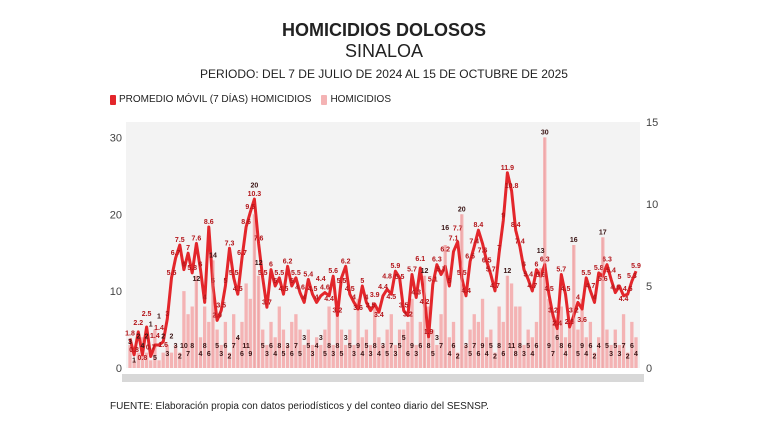  What do you see at coordinates (483, 250) in the screenshot?
I see `moving-average-data-label: 7.6` at bounding box center [483, 250].